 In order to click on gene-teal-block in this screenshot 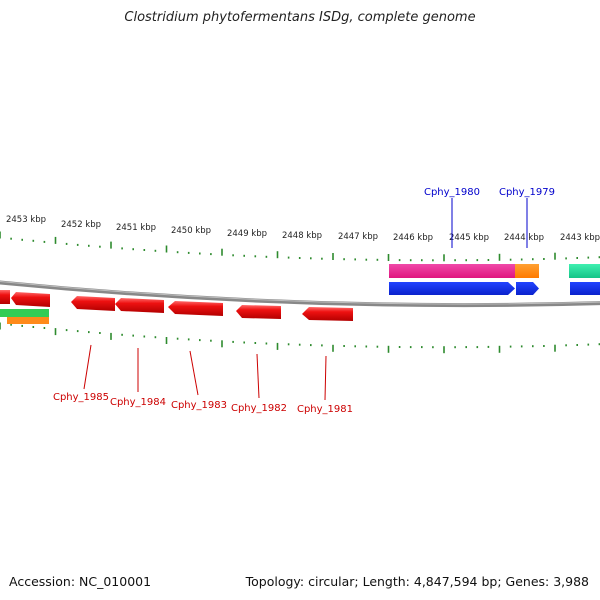, I will do `click(584, 271)`.